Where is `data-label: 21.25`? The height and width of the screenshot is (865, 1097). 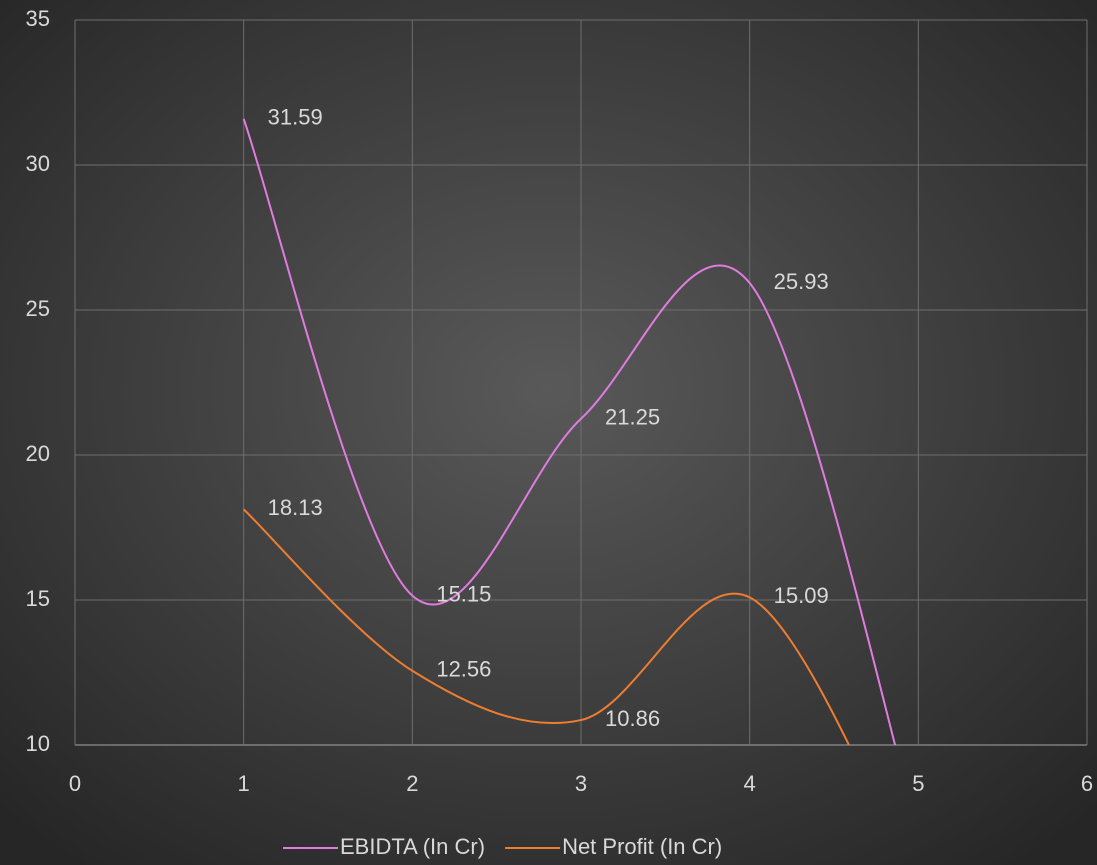 data-label: 21.25 is located at coordinates (632, 417).